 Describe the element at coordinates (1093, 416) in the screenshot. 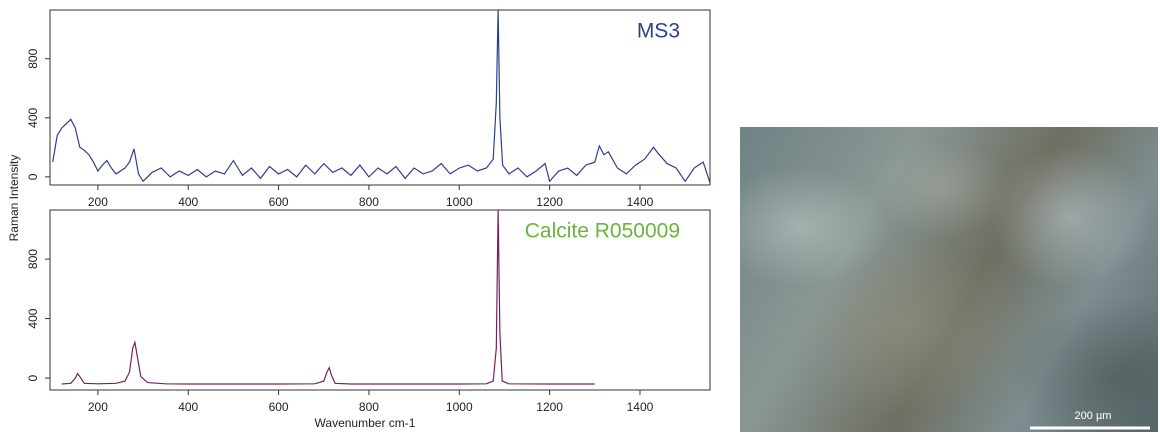

I see `scale-bar-label: 200 µm` at that location.